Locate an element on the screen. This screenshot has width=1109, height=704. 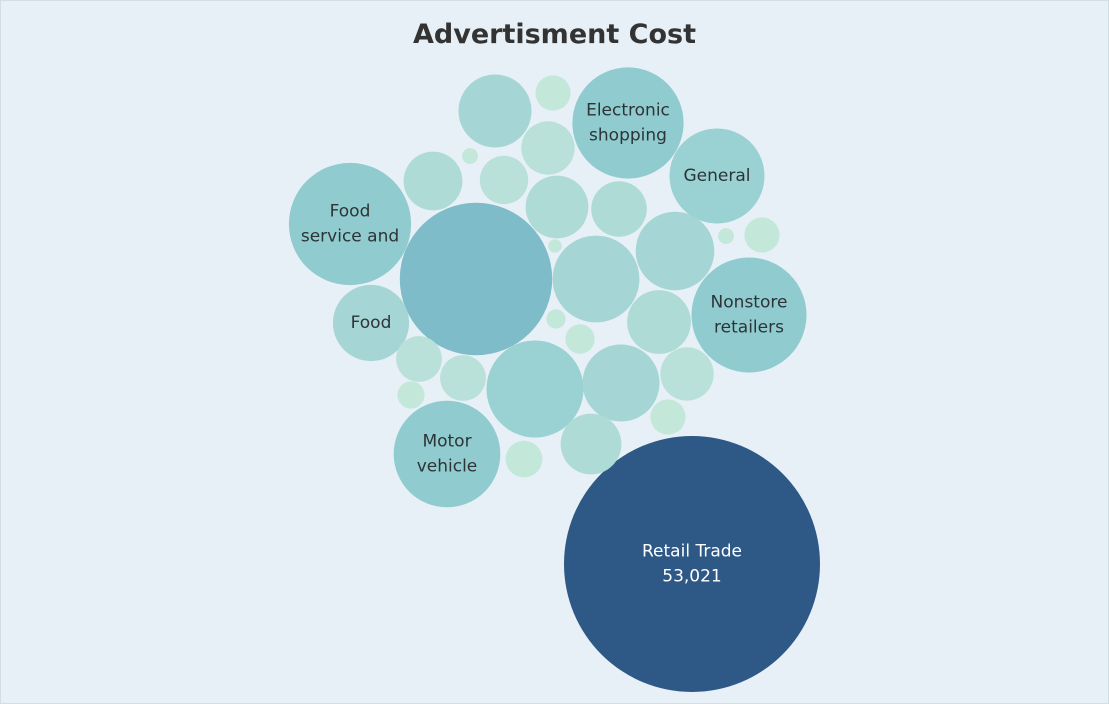
bubble-label: Retail Trade is located at coordinates (692, 552).